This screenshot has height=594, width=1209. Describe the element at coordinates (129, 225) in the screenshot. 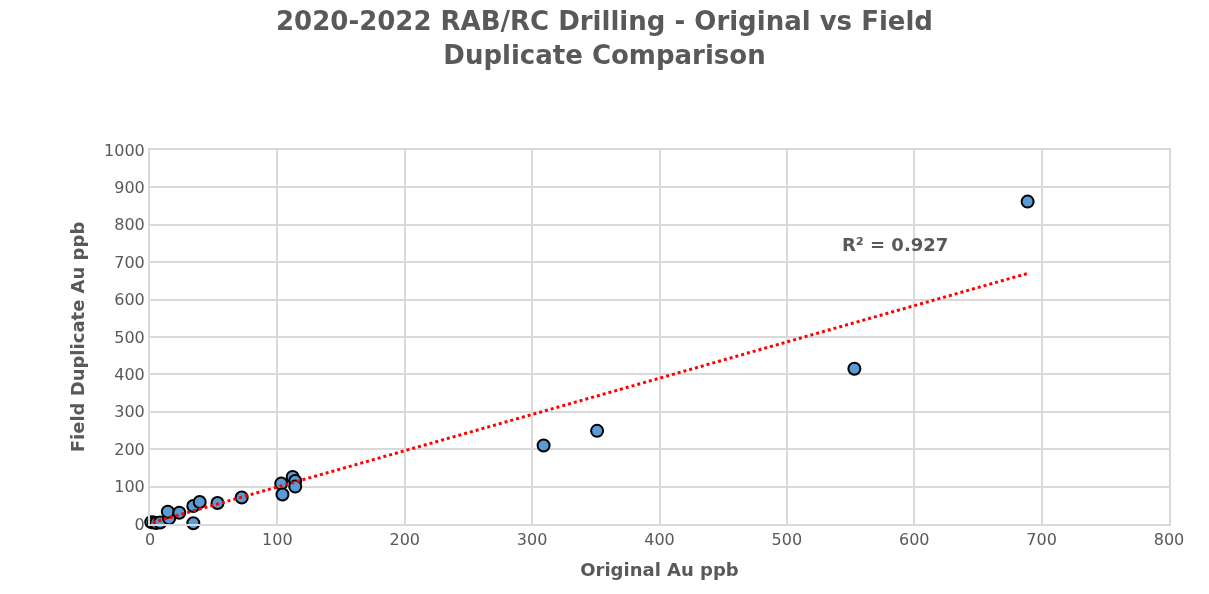

I see `y-tick-label: 800` at that location.